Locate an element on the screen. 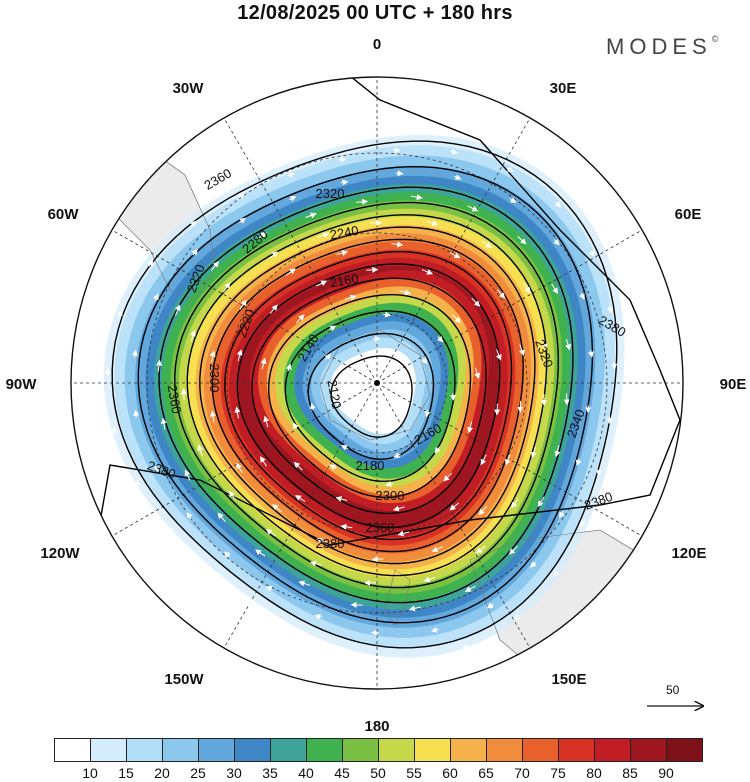 The height and width of the screenshot is (782, 750). contour-label: 2180 is located at coordinates (370, 465).